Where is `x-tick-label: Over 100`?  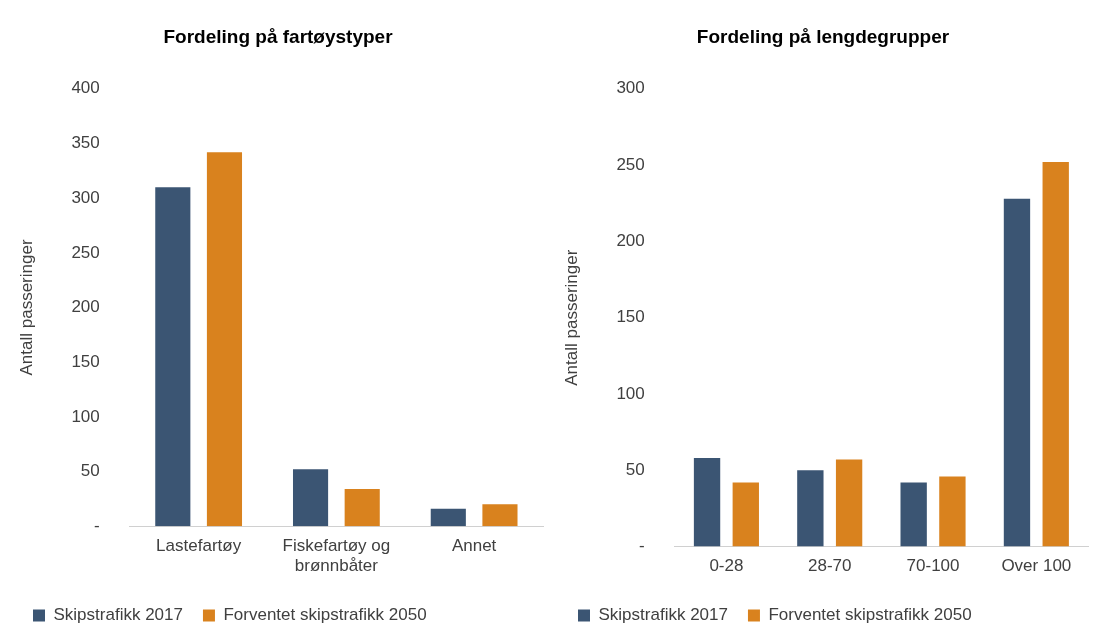 x-tick-label: Over 100 is located at coordinates (1036, 566).